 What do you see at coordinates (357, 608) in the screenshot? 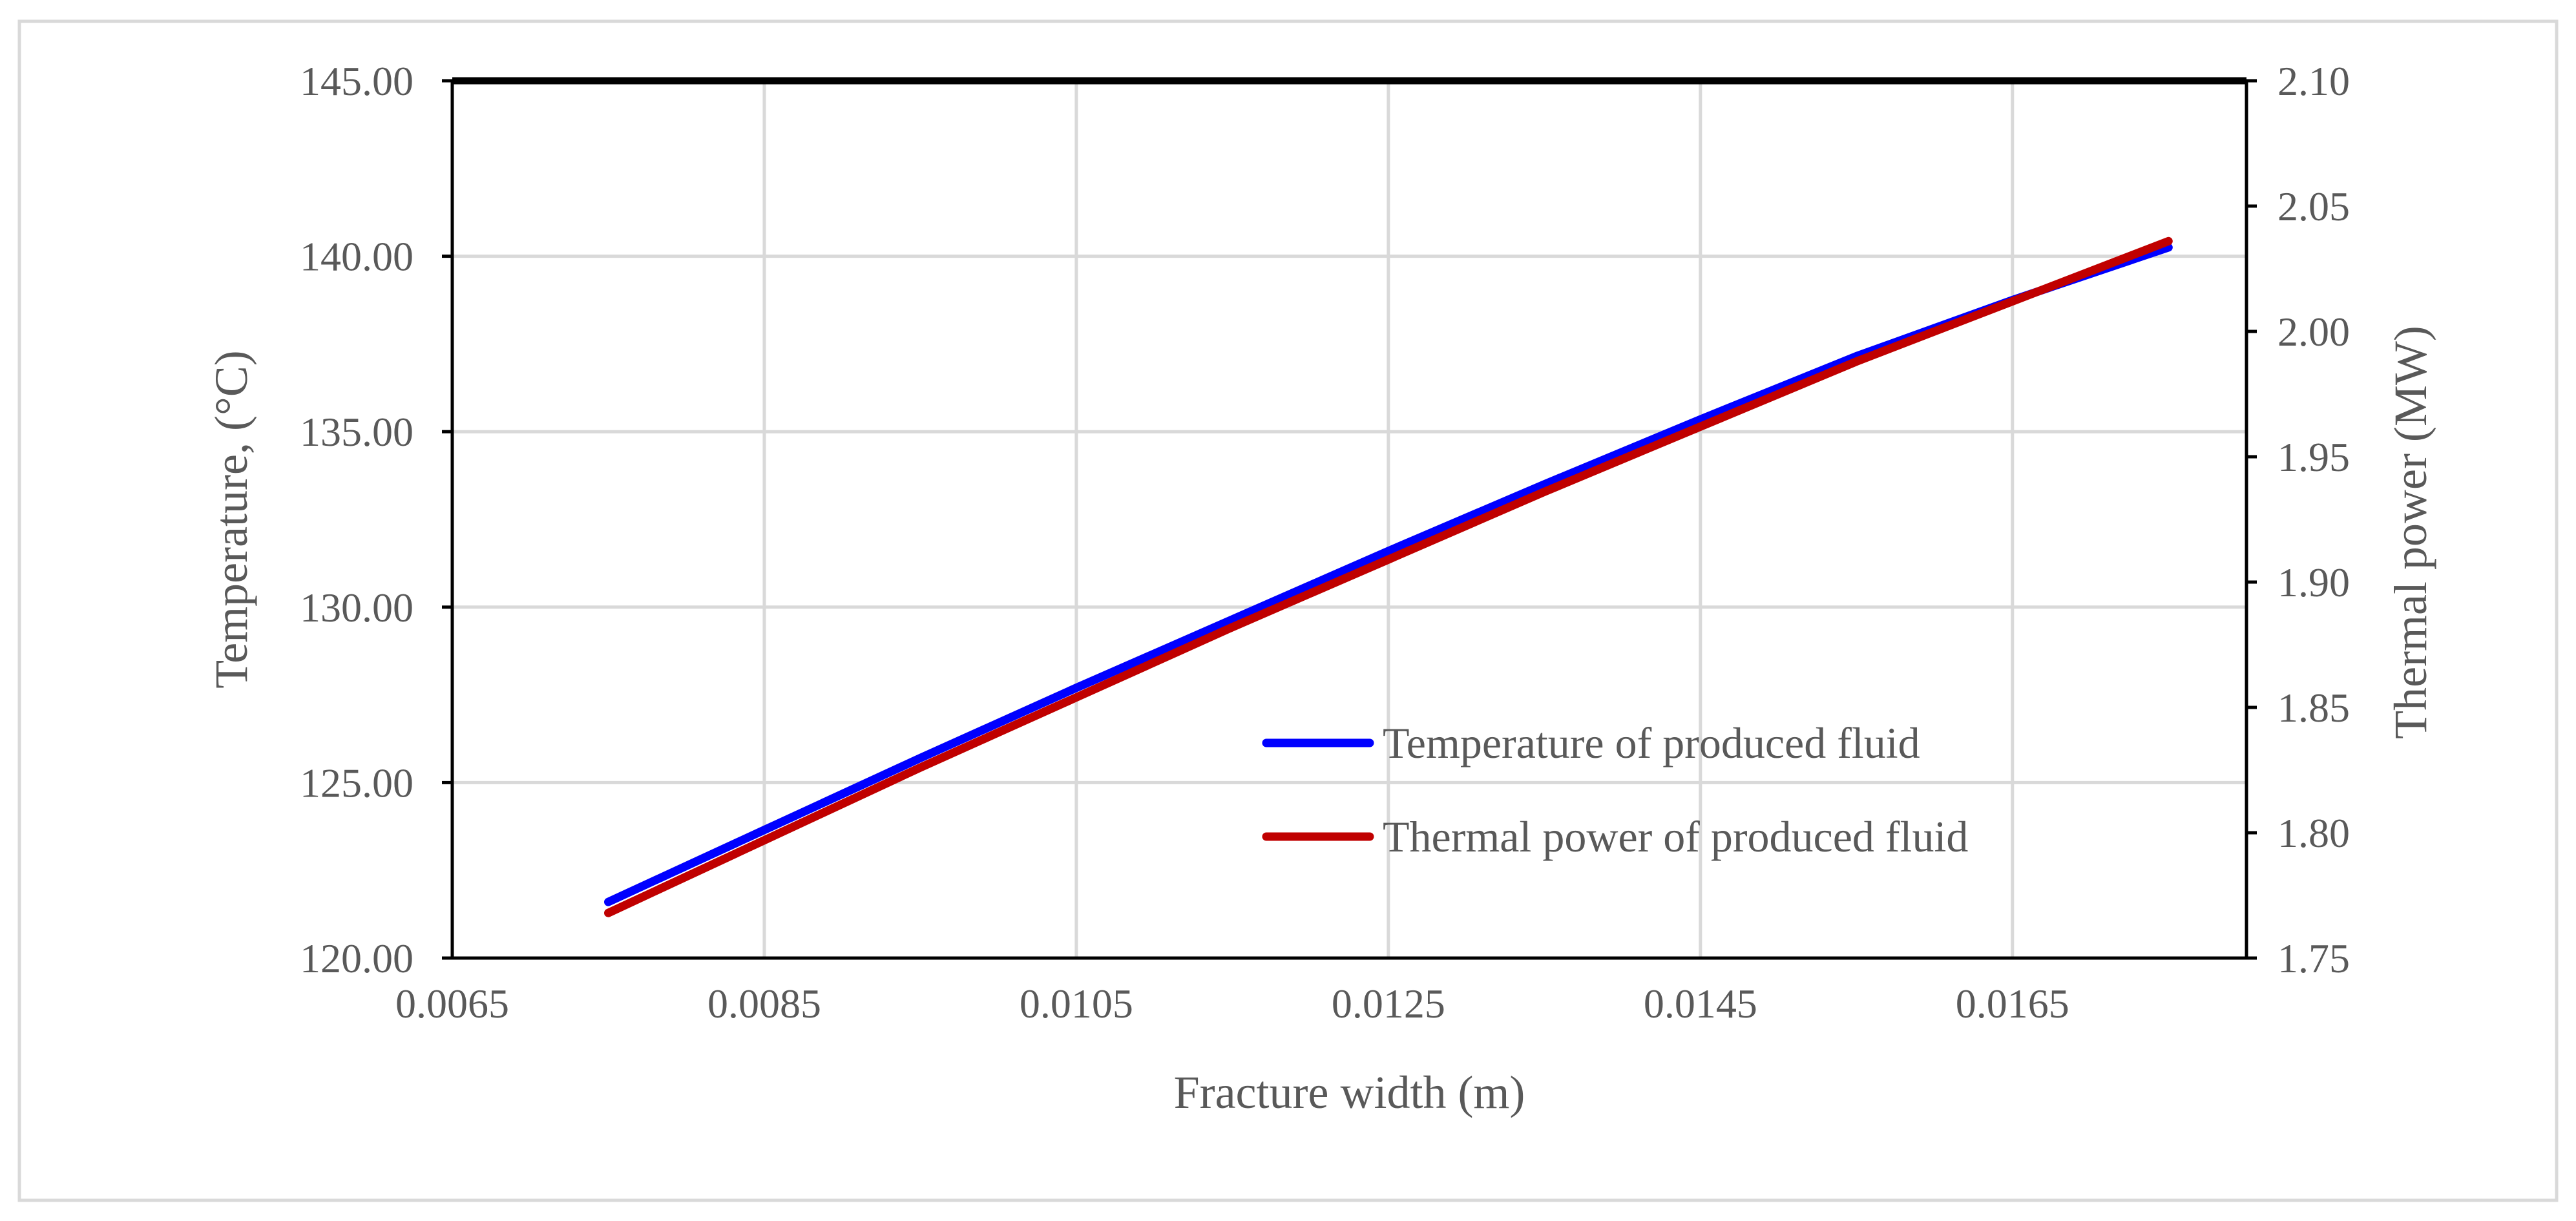
I see `y-left-tick-label: 130.00` at bounding box center [357, 608].